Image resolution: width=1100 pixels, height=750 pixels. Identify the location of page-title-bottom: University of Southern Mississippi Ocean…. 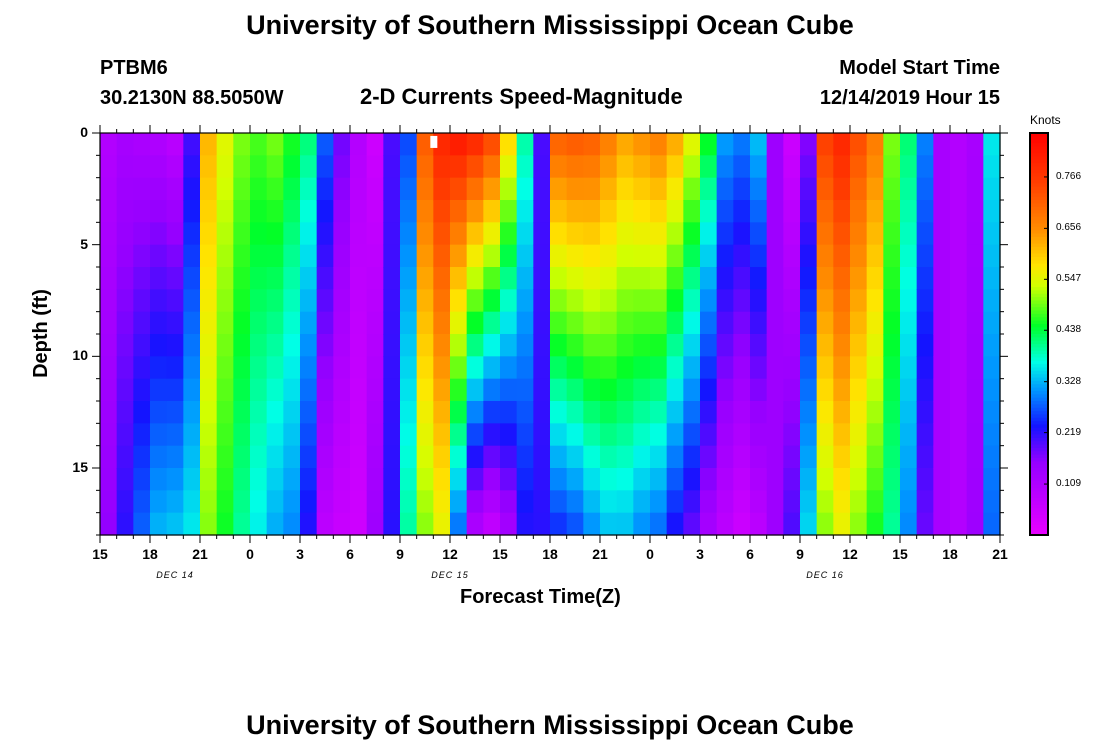
(550, 725).